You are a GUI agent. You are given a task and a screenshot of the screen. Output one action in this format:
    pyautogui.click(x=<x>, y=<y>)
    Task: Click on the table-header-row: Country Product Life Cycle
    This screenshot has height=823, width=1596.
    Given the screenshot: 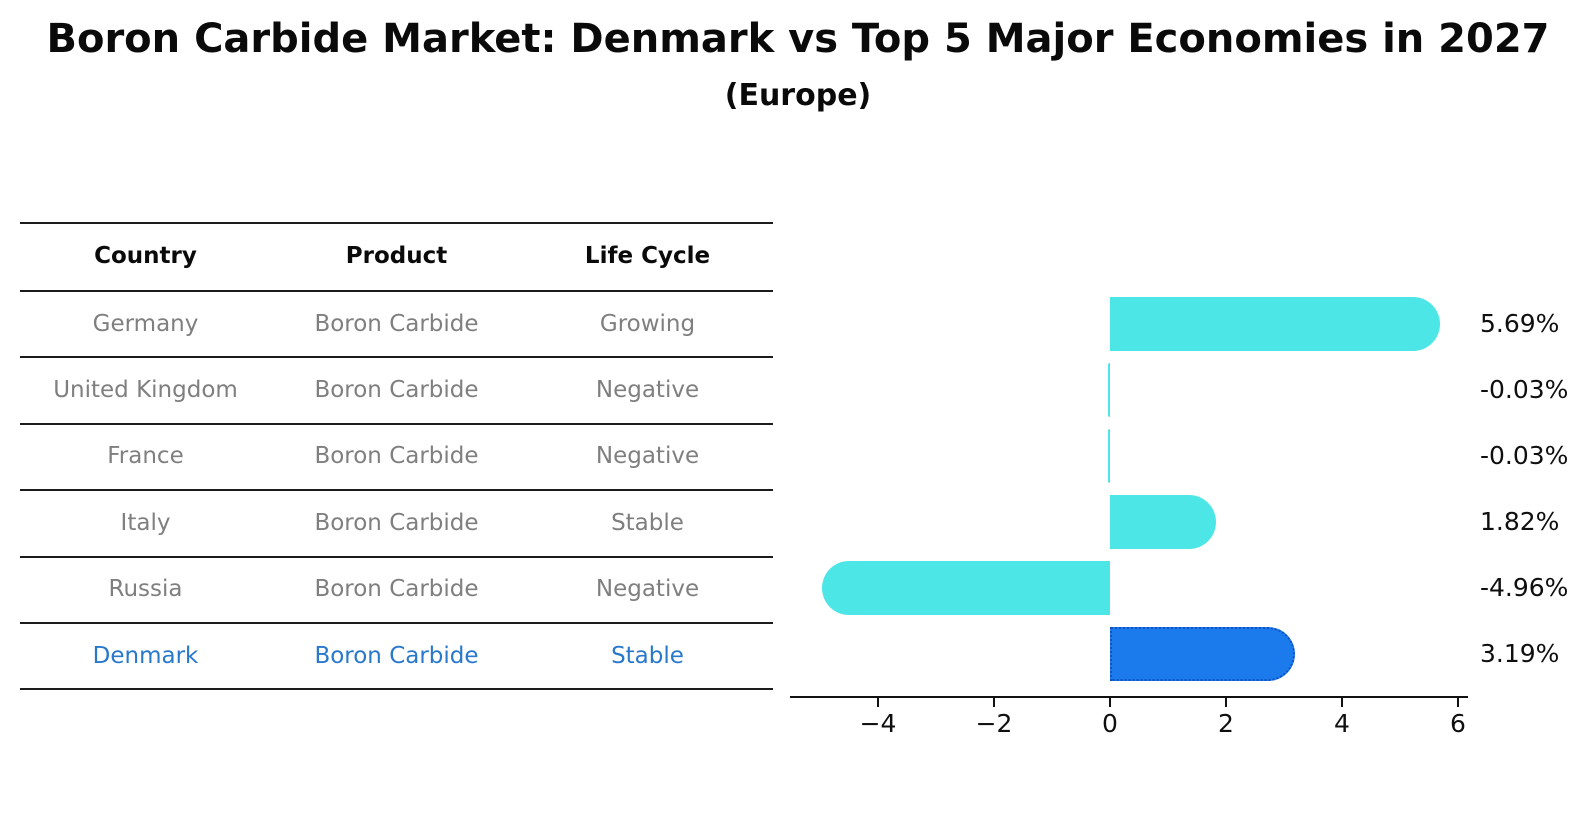 What is the action you would take?
    pyautogui.click(x=396, y=258)
    